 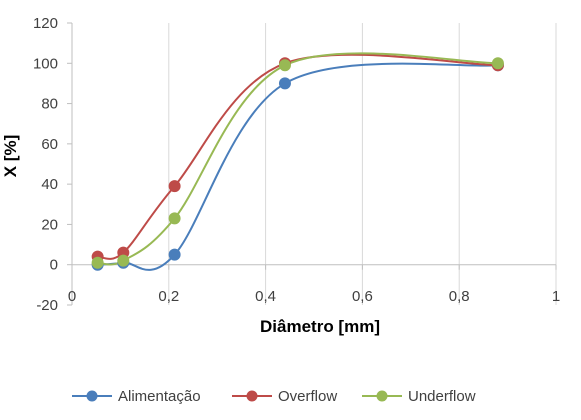 I want to click on legend-item: Alimentação, so click(x=136, y=396).